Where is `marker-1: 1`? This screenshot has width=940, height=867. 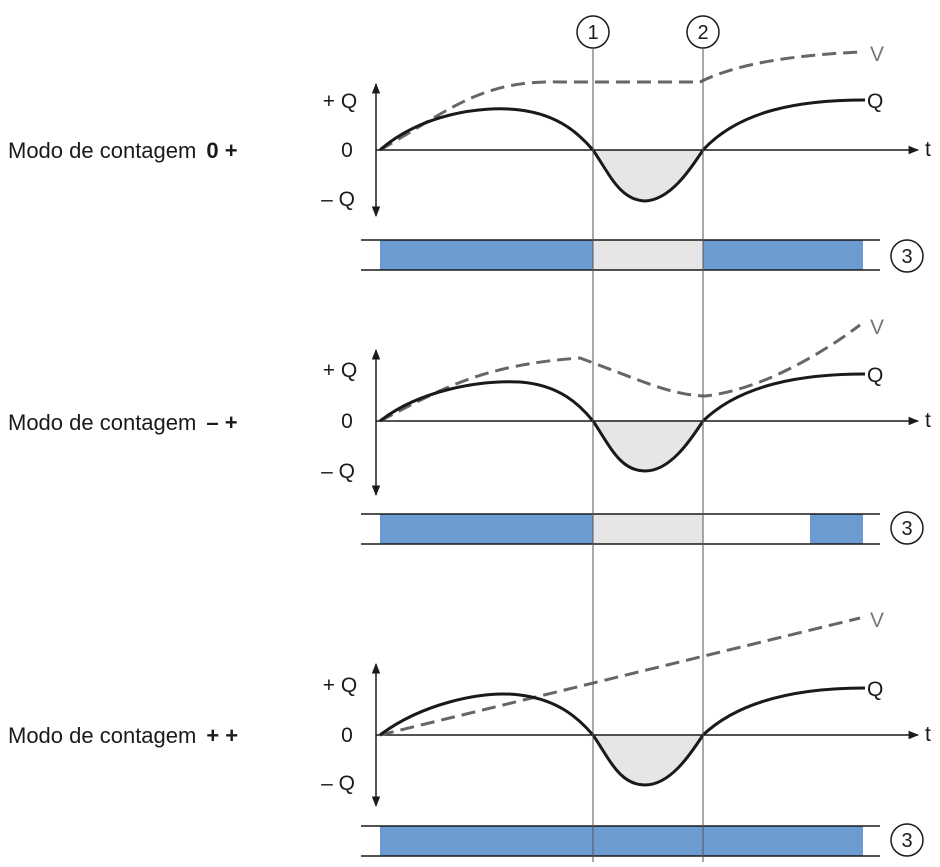 marker-1: 1 is located at coordinates (593, 32).